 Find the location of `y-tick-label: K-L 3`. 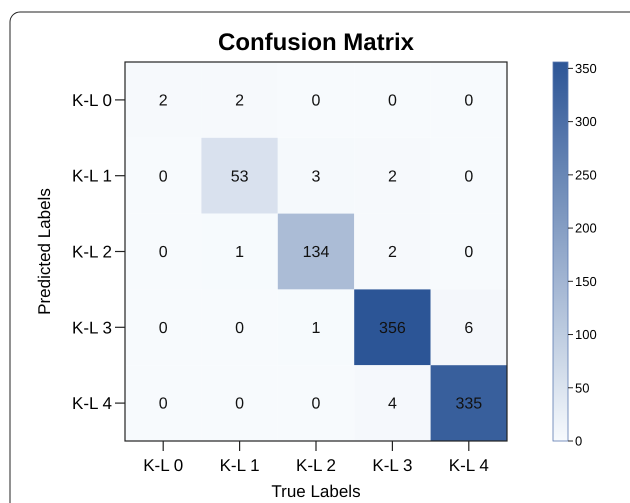

y-tick-label: K-L 3 is located at coordinates (92, 328).